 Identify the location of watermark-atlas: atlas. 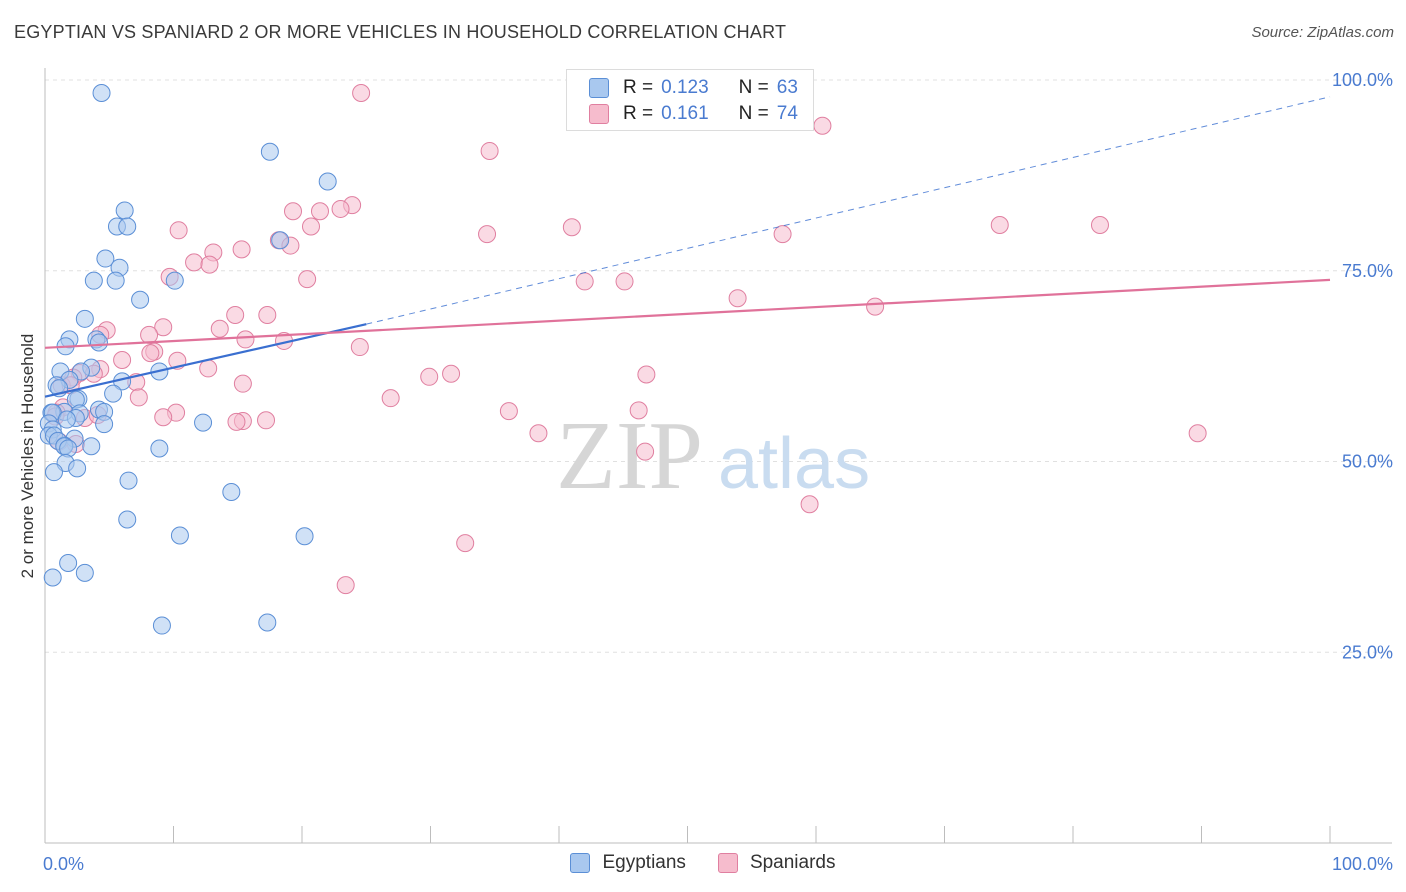
(794, 464).